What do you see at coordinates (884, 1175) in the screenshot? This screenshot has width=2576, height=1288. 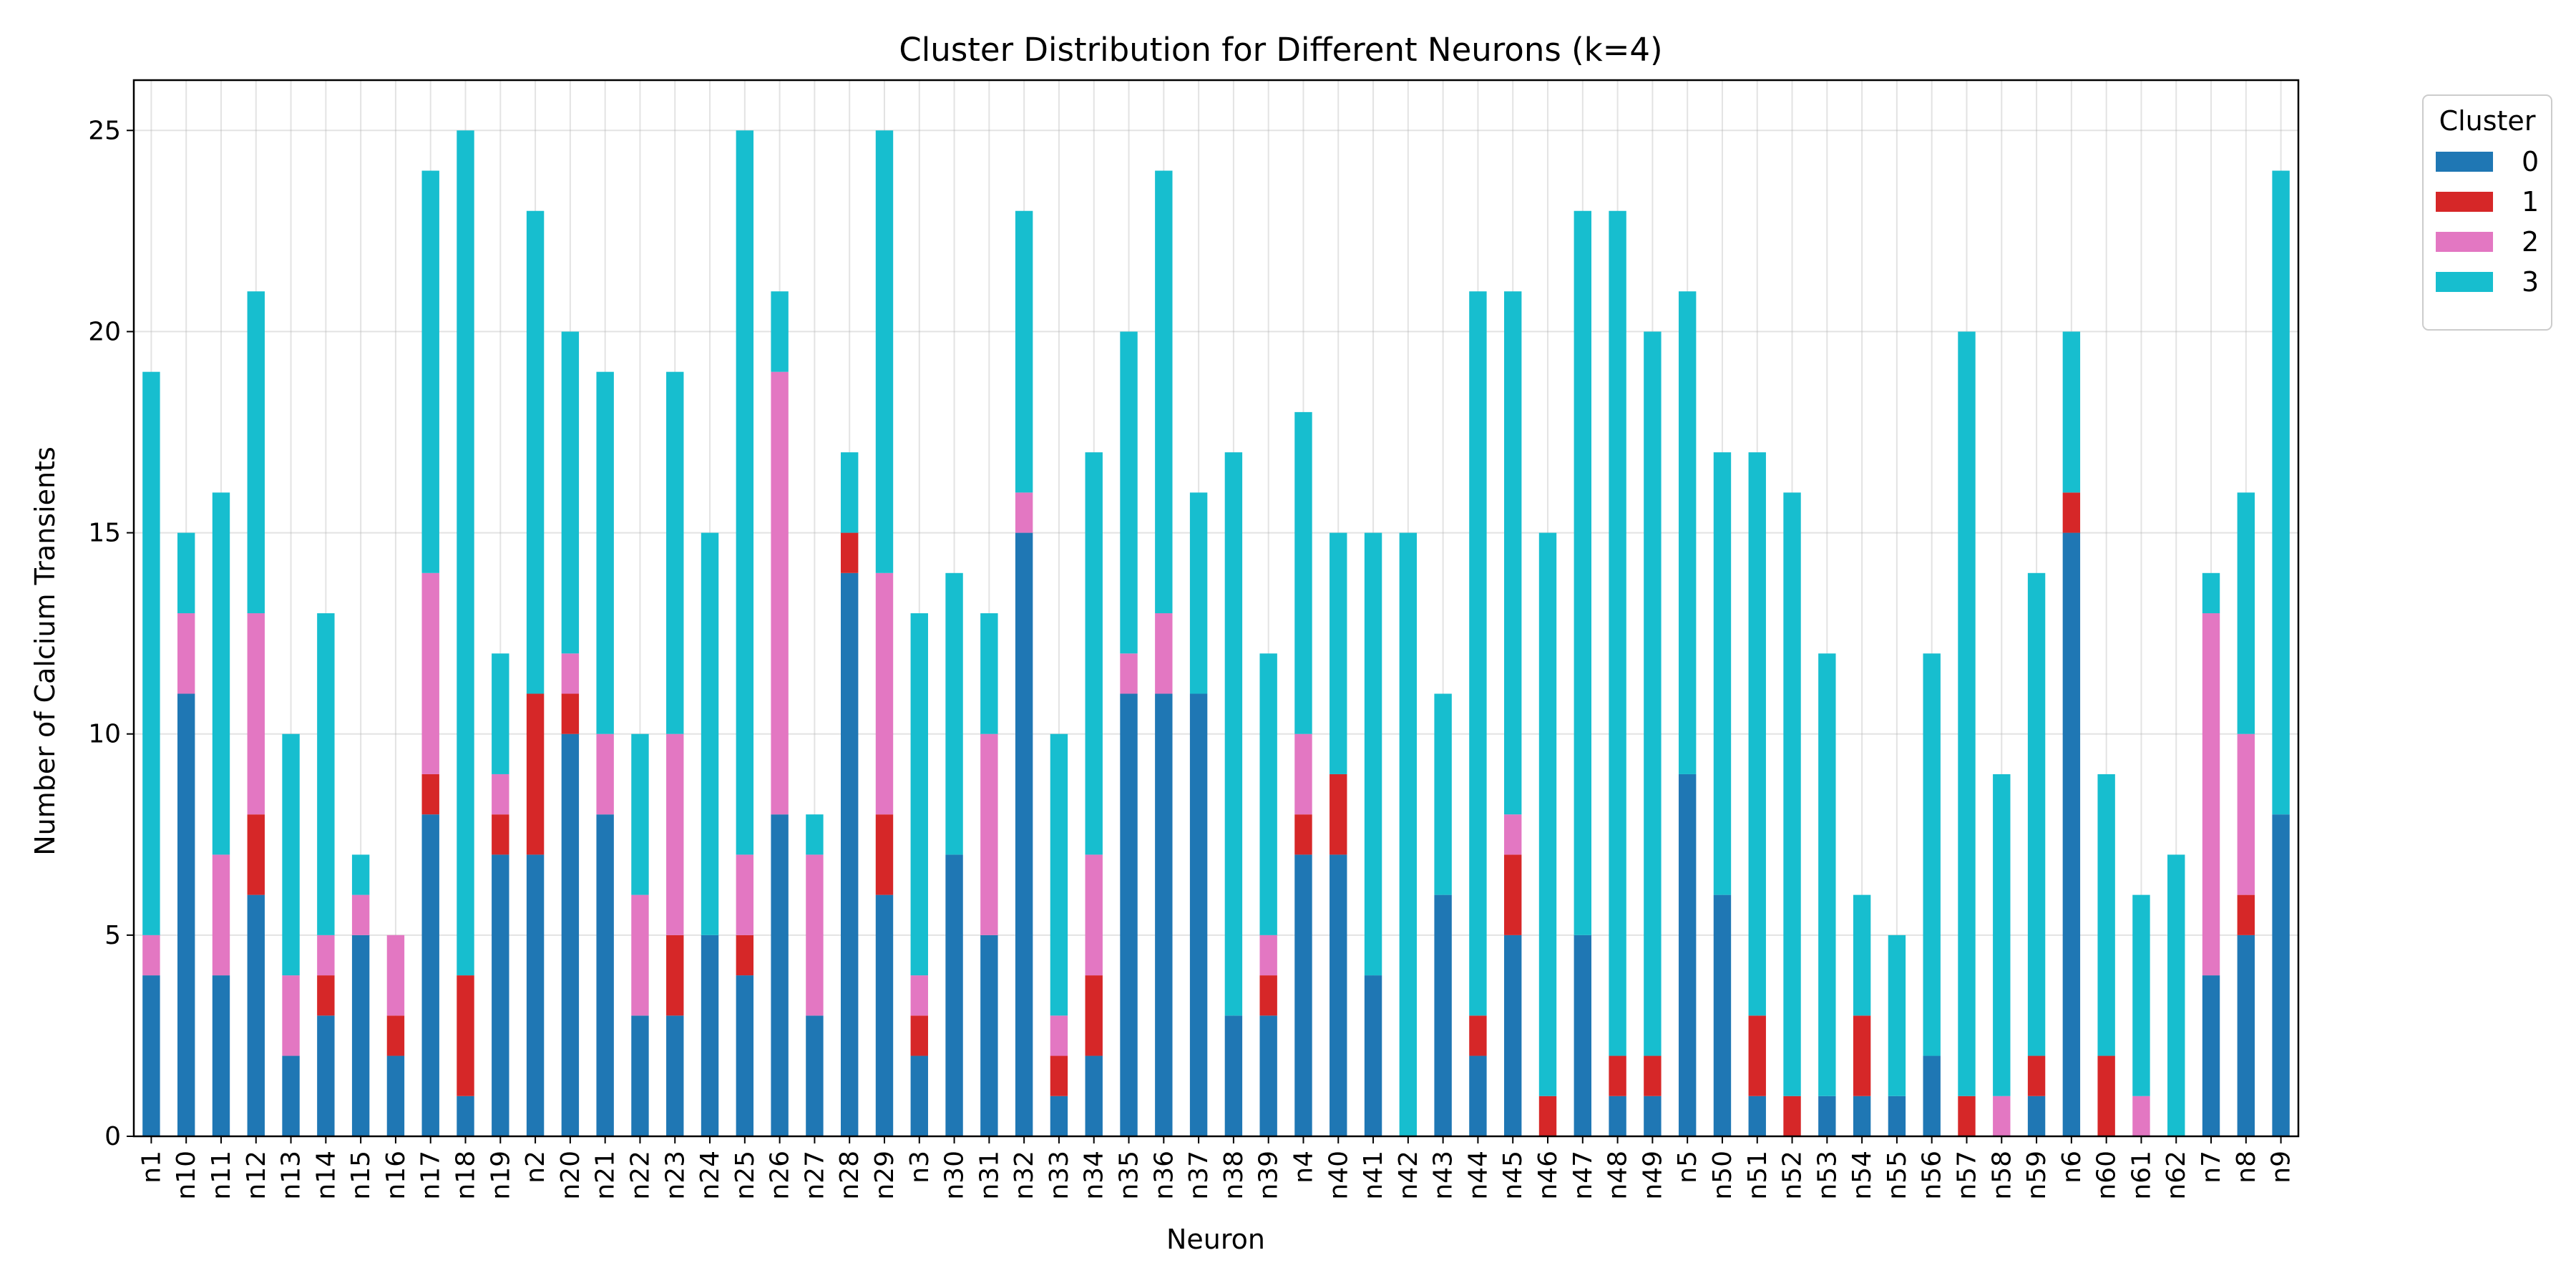 I see `x-tick-label: n29` at bounding box center [884, 1175].